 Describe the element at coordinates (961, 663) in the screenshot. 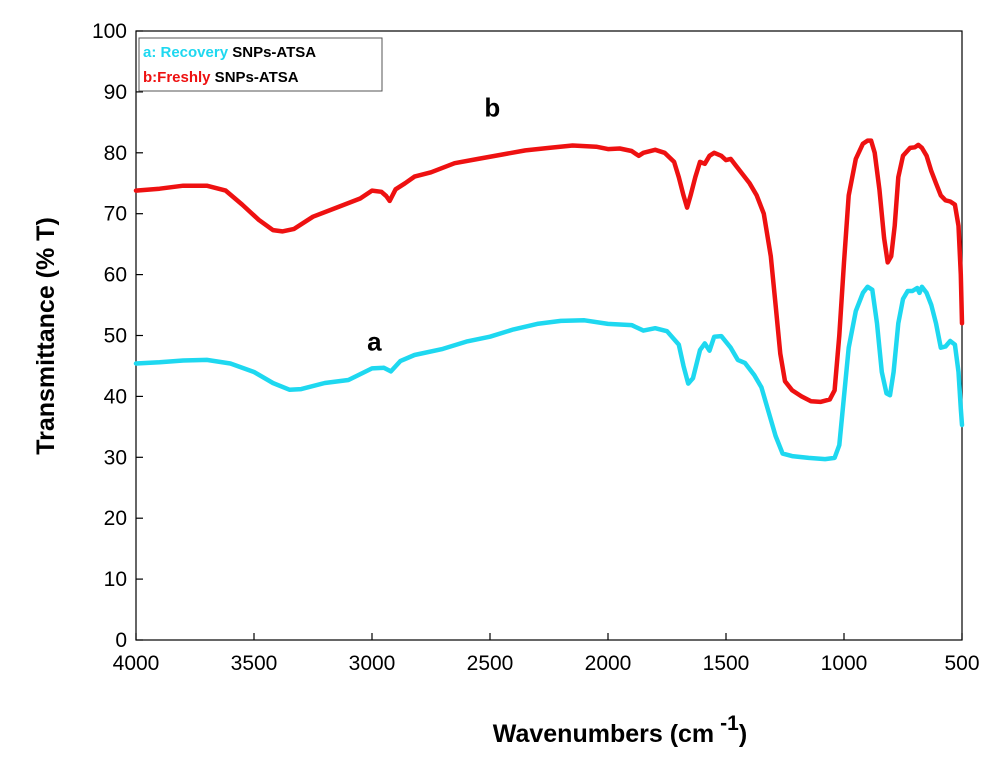

I see `x-tick-label: 500` at that location.